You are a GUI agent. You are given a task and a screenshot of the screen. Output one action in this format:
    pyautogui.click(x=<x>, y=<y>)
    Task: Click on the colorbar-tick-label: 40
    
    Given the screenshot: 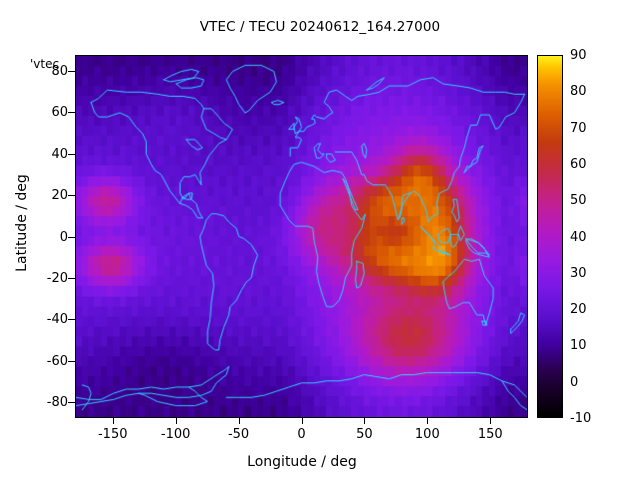 What is the action you would take?
    pyautogui.click(x=578, y=237)
    